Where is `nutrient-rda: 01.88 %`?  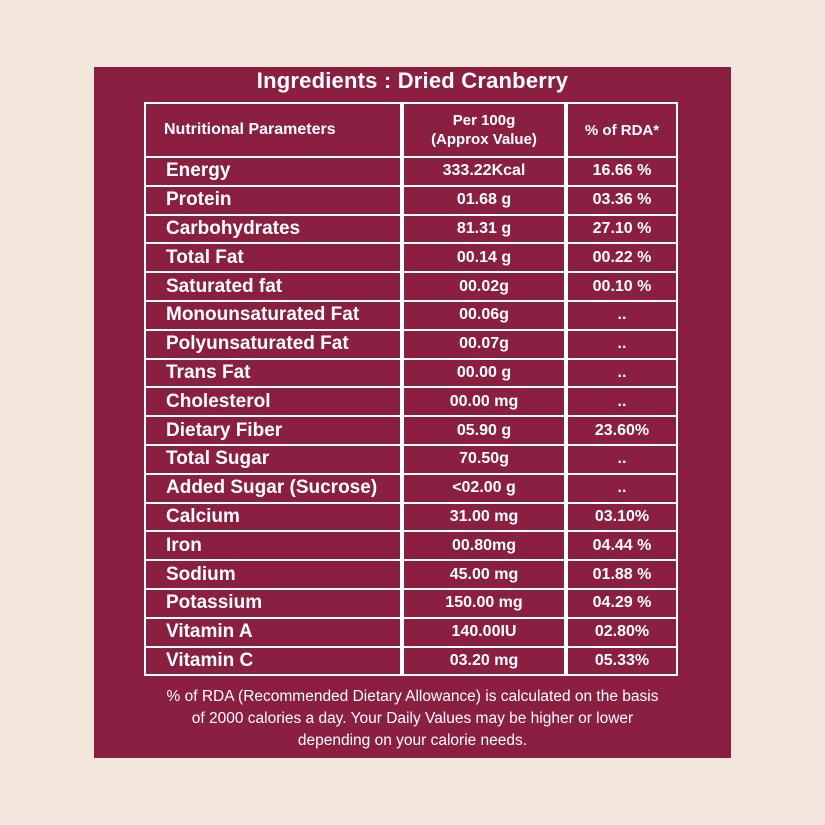 nutrient-rda: 01.88 % is located at coordinates (622, 574).